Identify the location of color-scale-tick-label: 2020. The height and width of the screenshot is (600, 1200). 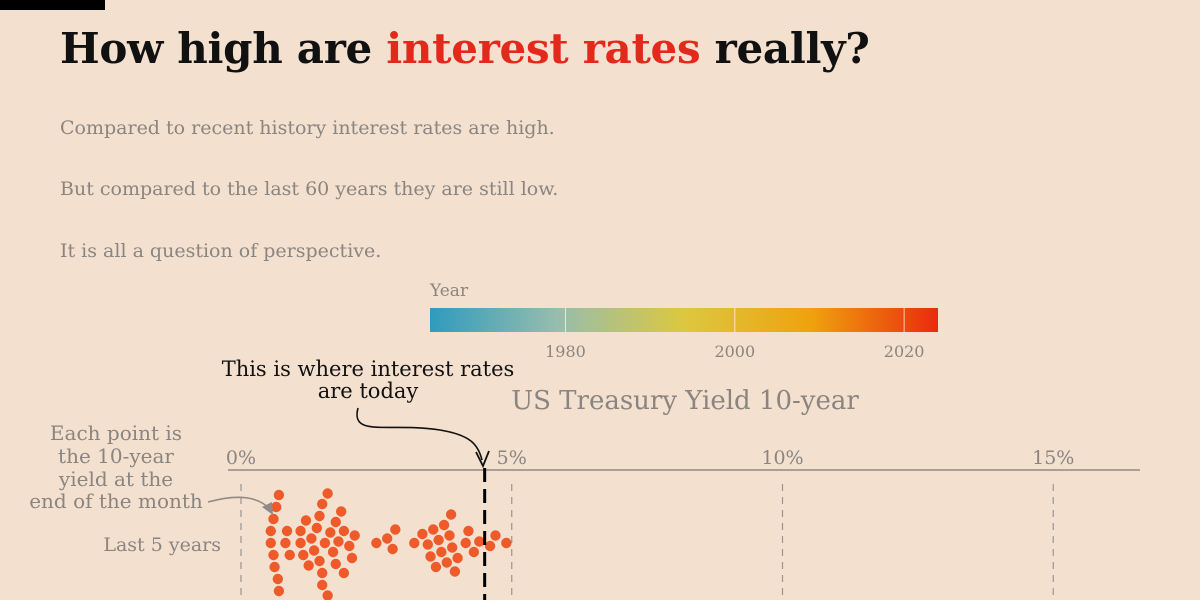
(904, 351).